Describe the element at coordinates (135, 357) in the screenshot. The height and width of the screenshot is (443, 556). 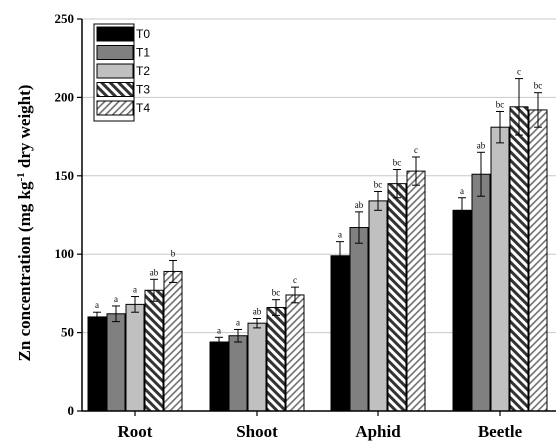
I see `bar-root-t2` at that location.